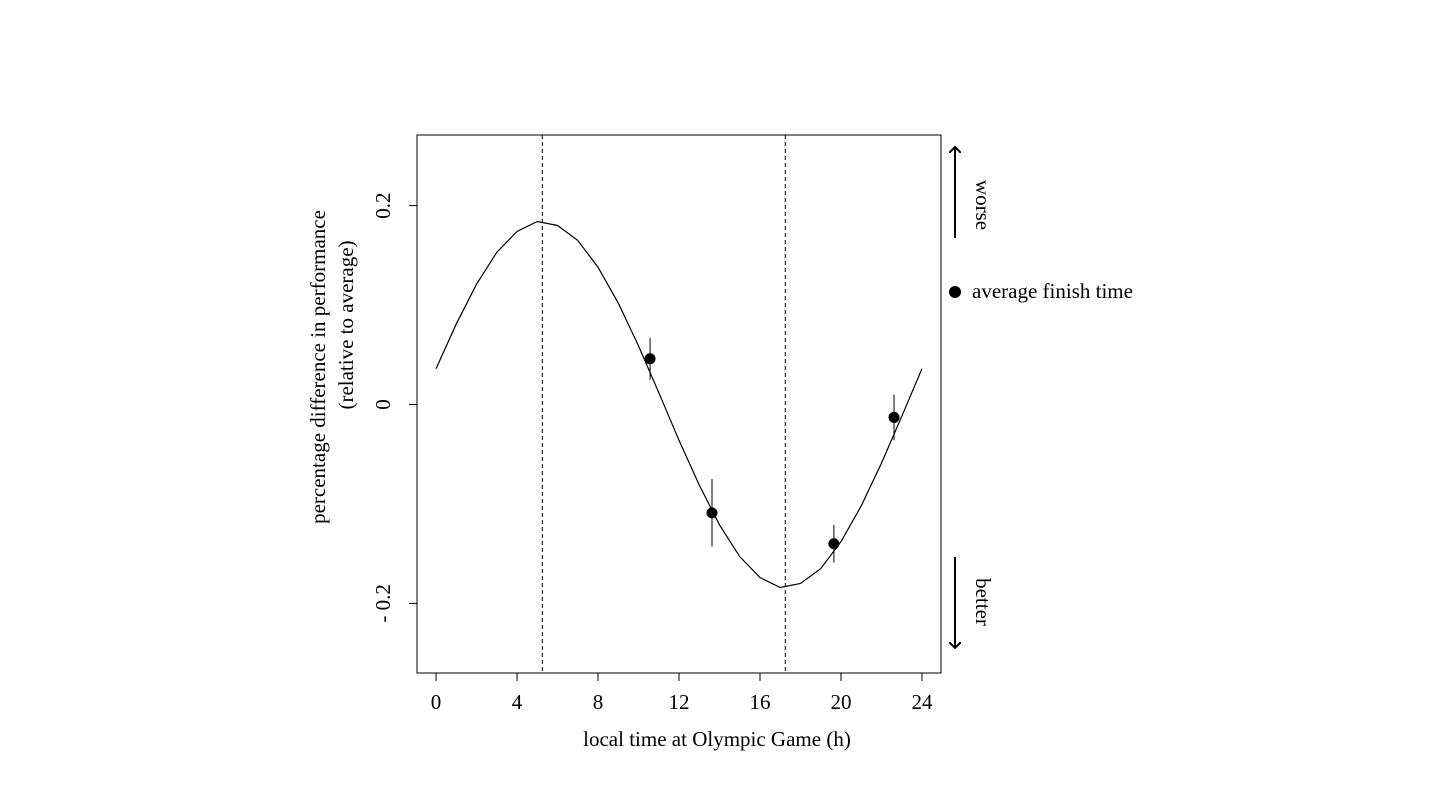 The width and height of the screenshot is (1440, 810). What do you see at coordinates (983, 205) in the screenshot?
I see `annotation: worse` at bounding box center [983, 205].